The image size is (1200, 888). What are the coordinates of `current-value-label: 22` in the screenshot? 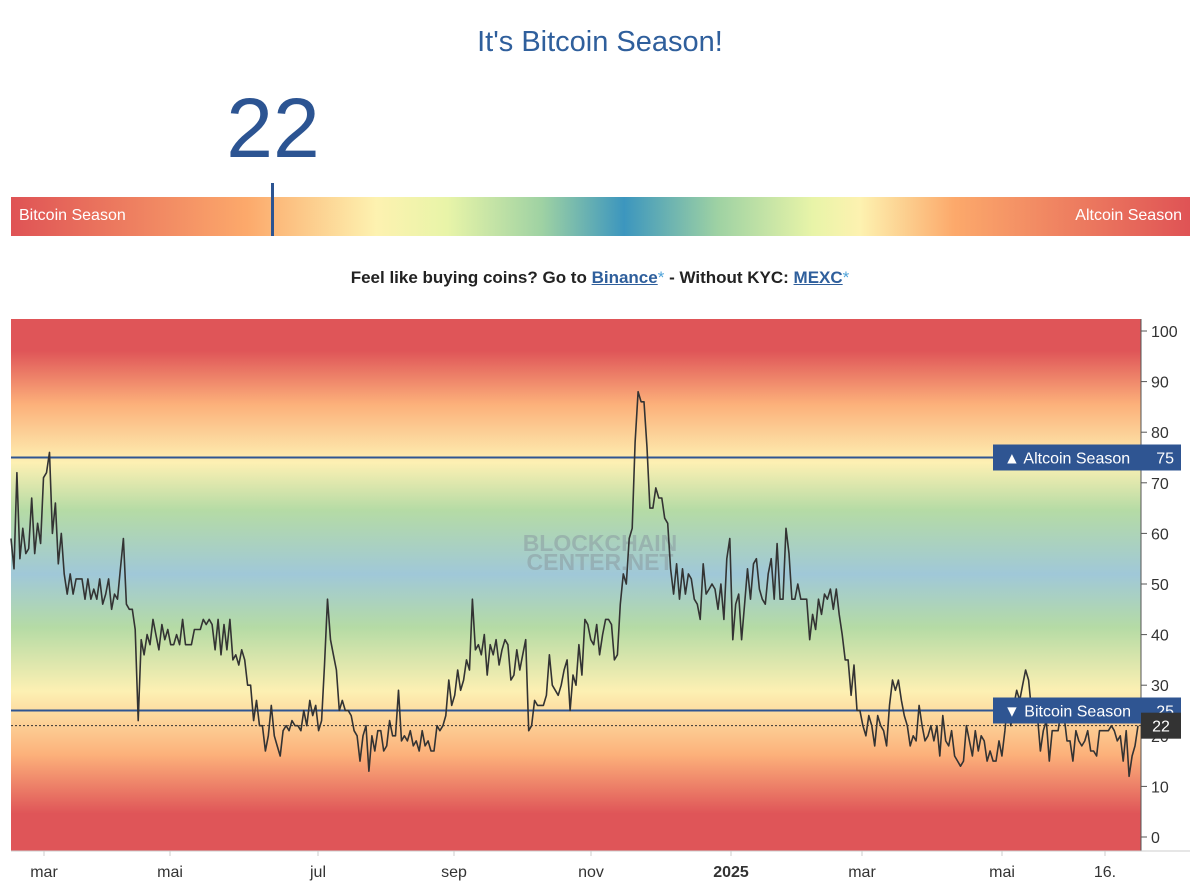 It's located at (1161, 727).